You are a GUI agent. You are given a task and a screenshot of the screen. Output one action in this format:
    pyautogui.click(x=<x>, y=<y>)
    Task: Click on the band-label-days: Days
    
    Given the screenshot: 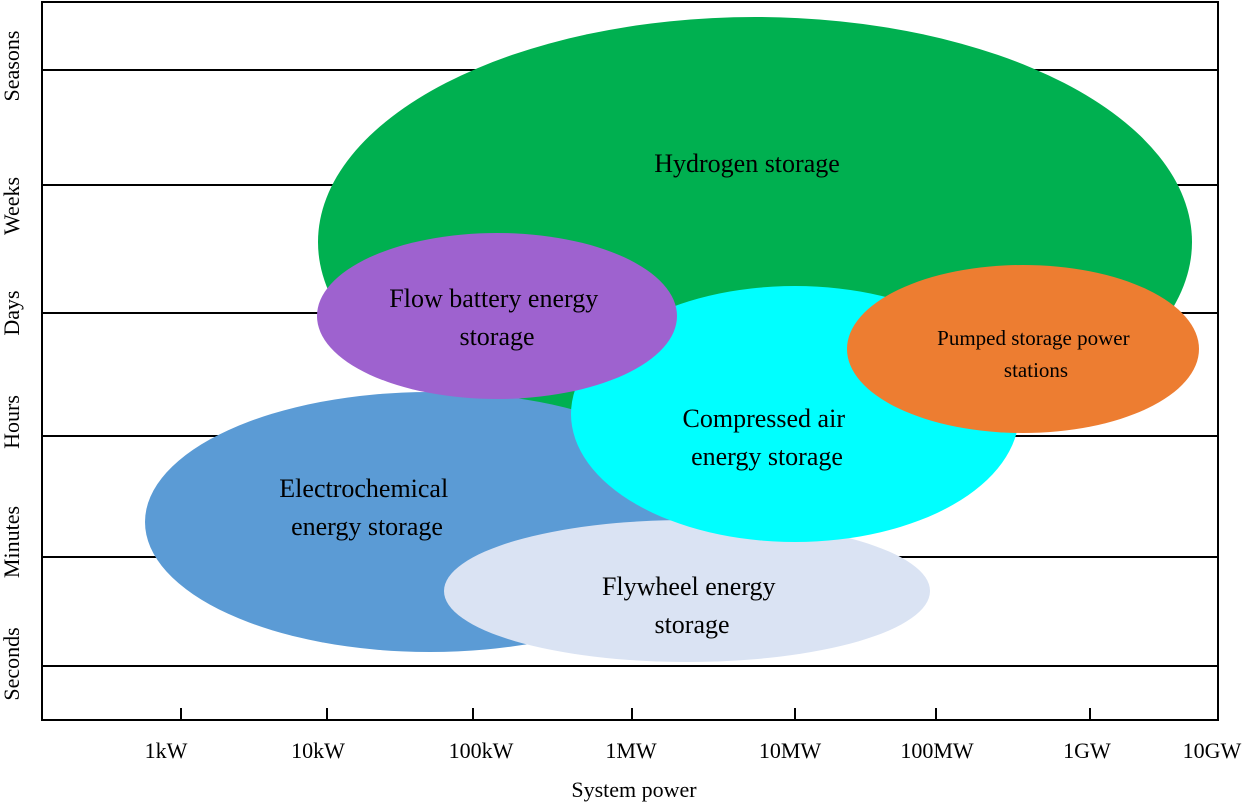 What is the action you would take?
    pyautogui.click(x=12, y=312)
    